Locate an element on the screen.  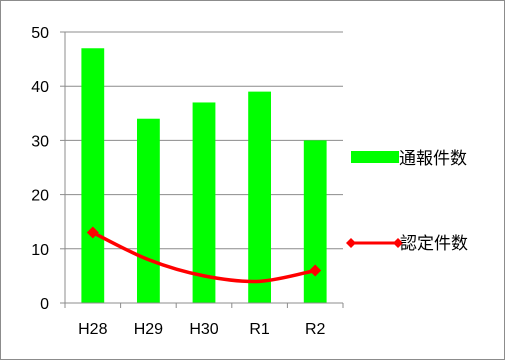
bar-R2 is located at coordinates (315, 221).